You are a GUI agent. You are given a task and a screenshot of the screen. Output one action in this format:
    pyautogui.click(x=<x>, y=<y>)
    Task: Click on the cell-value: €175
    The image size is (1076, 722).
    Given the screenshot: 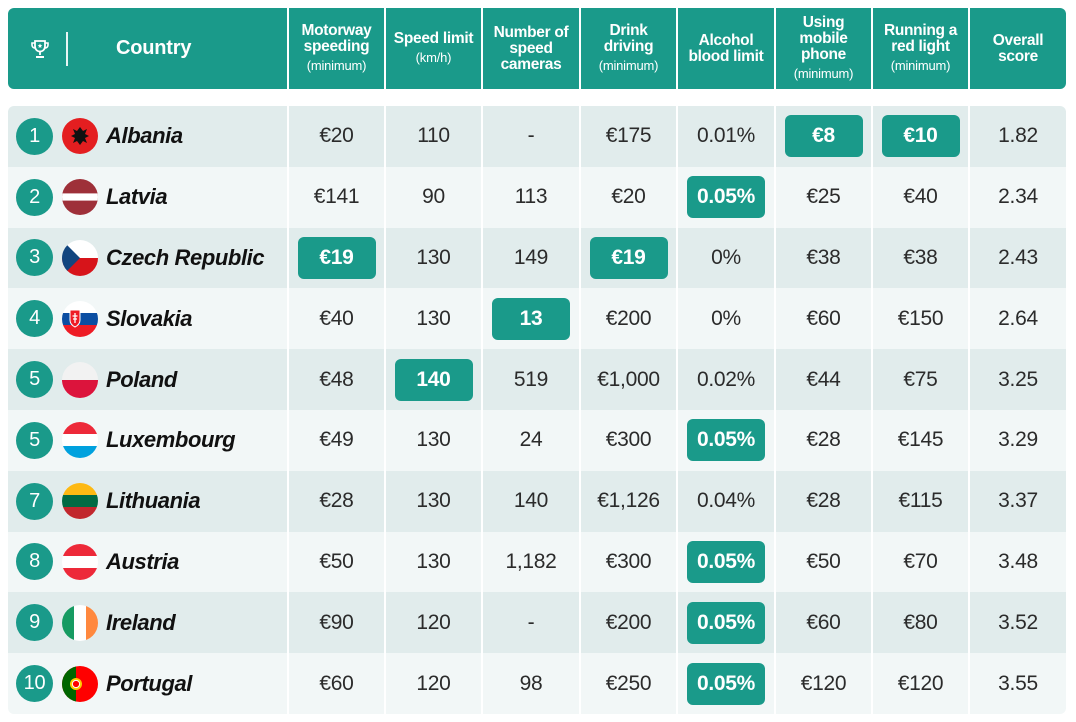 What is the action you would take?
    pyautogui.click(x=628, y=136)
    